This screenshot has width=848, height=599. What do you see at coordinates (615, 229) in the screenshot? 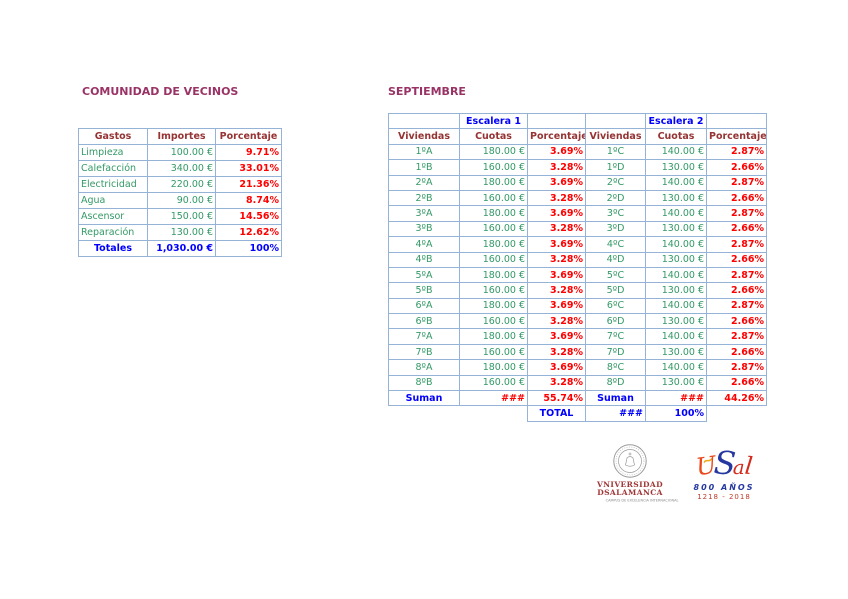
I see `vivienda-cell-2: 3ºD` at bounding box center [615, 229].